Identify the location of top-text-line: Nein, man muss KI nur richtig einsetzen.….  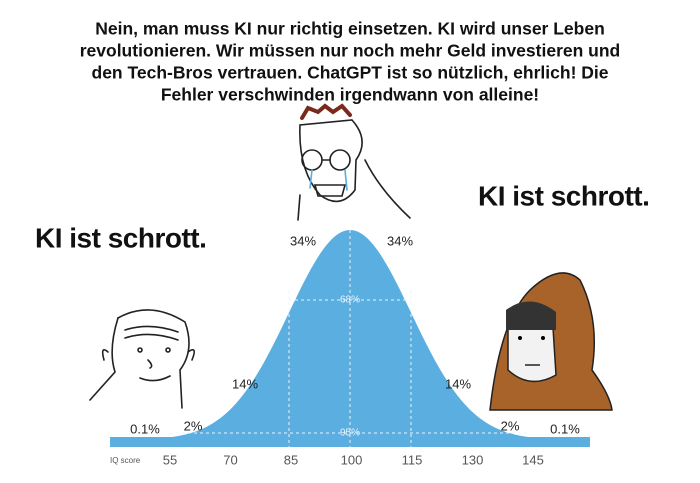
(350, 29).